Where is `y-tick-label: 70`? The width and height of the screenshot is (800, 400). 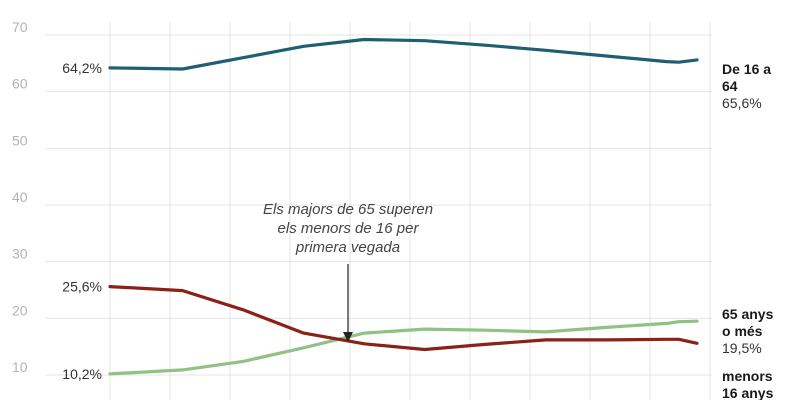 y-tick-label: 70 is located at coordinates (20, 27).